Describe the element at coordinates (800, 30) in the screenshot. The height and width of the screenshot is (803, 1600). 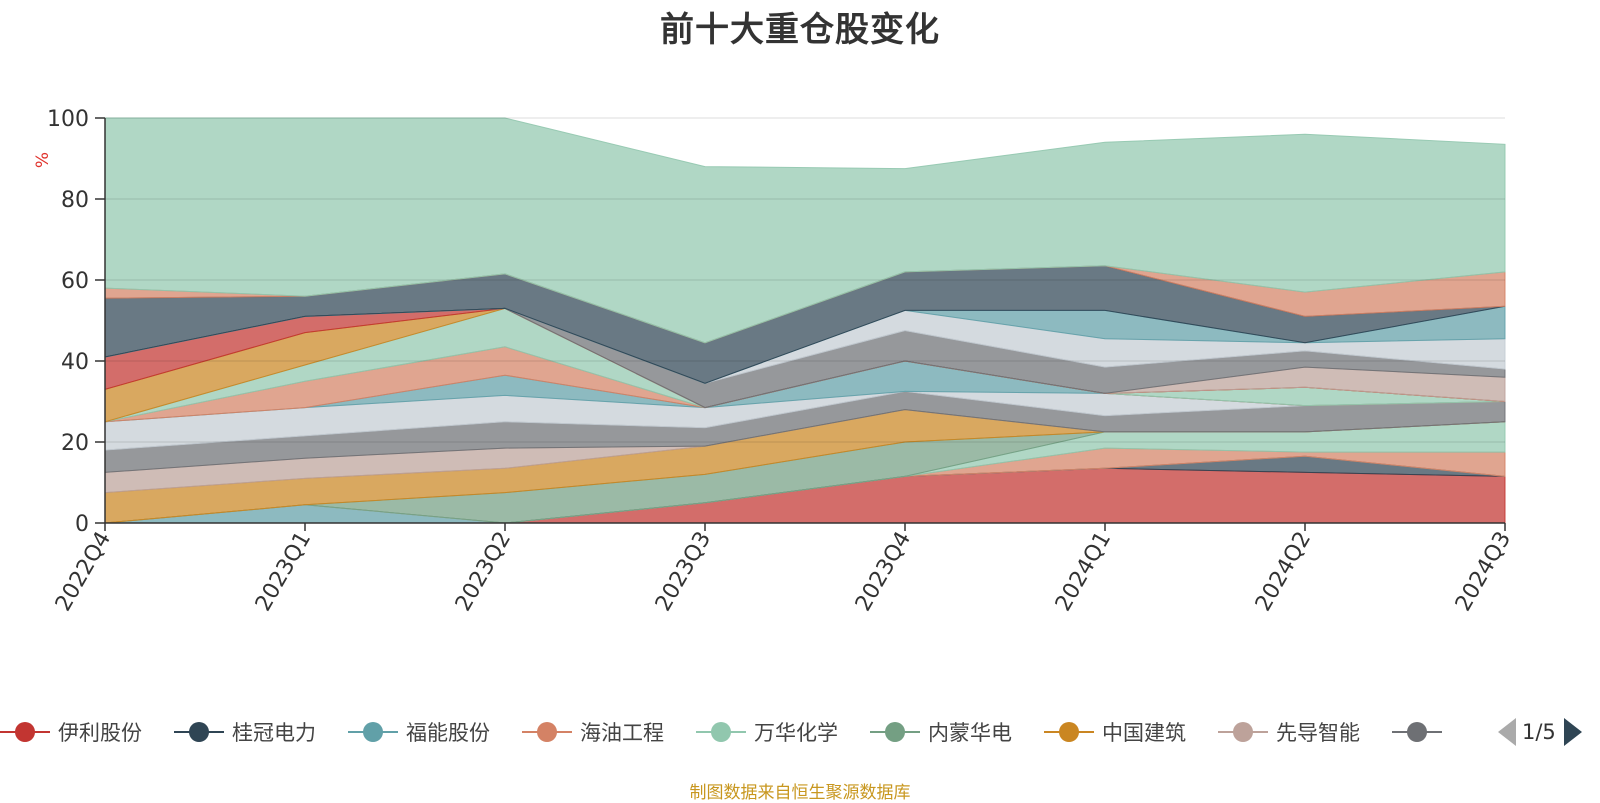
I see `chart-title: 前十大重仓股变化` at that location.